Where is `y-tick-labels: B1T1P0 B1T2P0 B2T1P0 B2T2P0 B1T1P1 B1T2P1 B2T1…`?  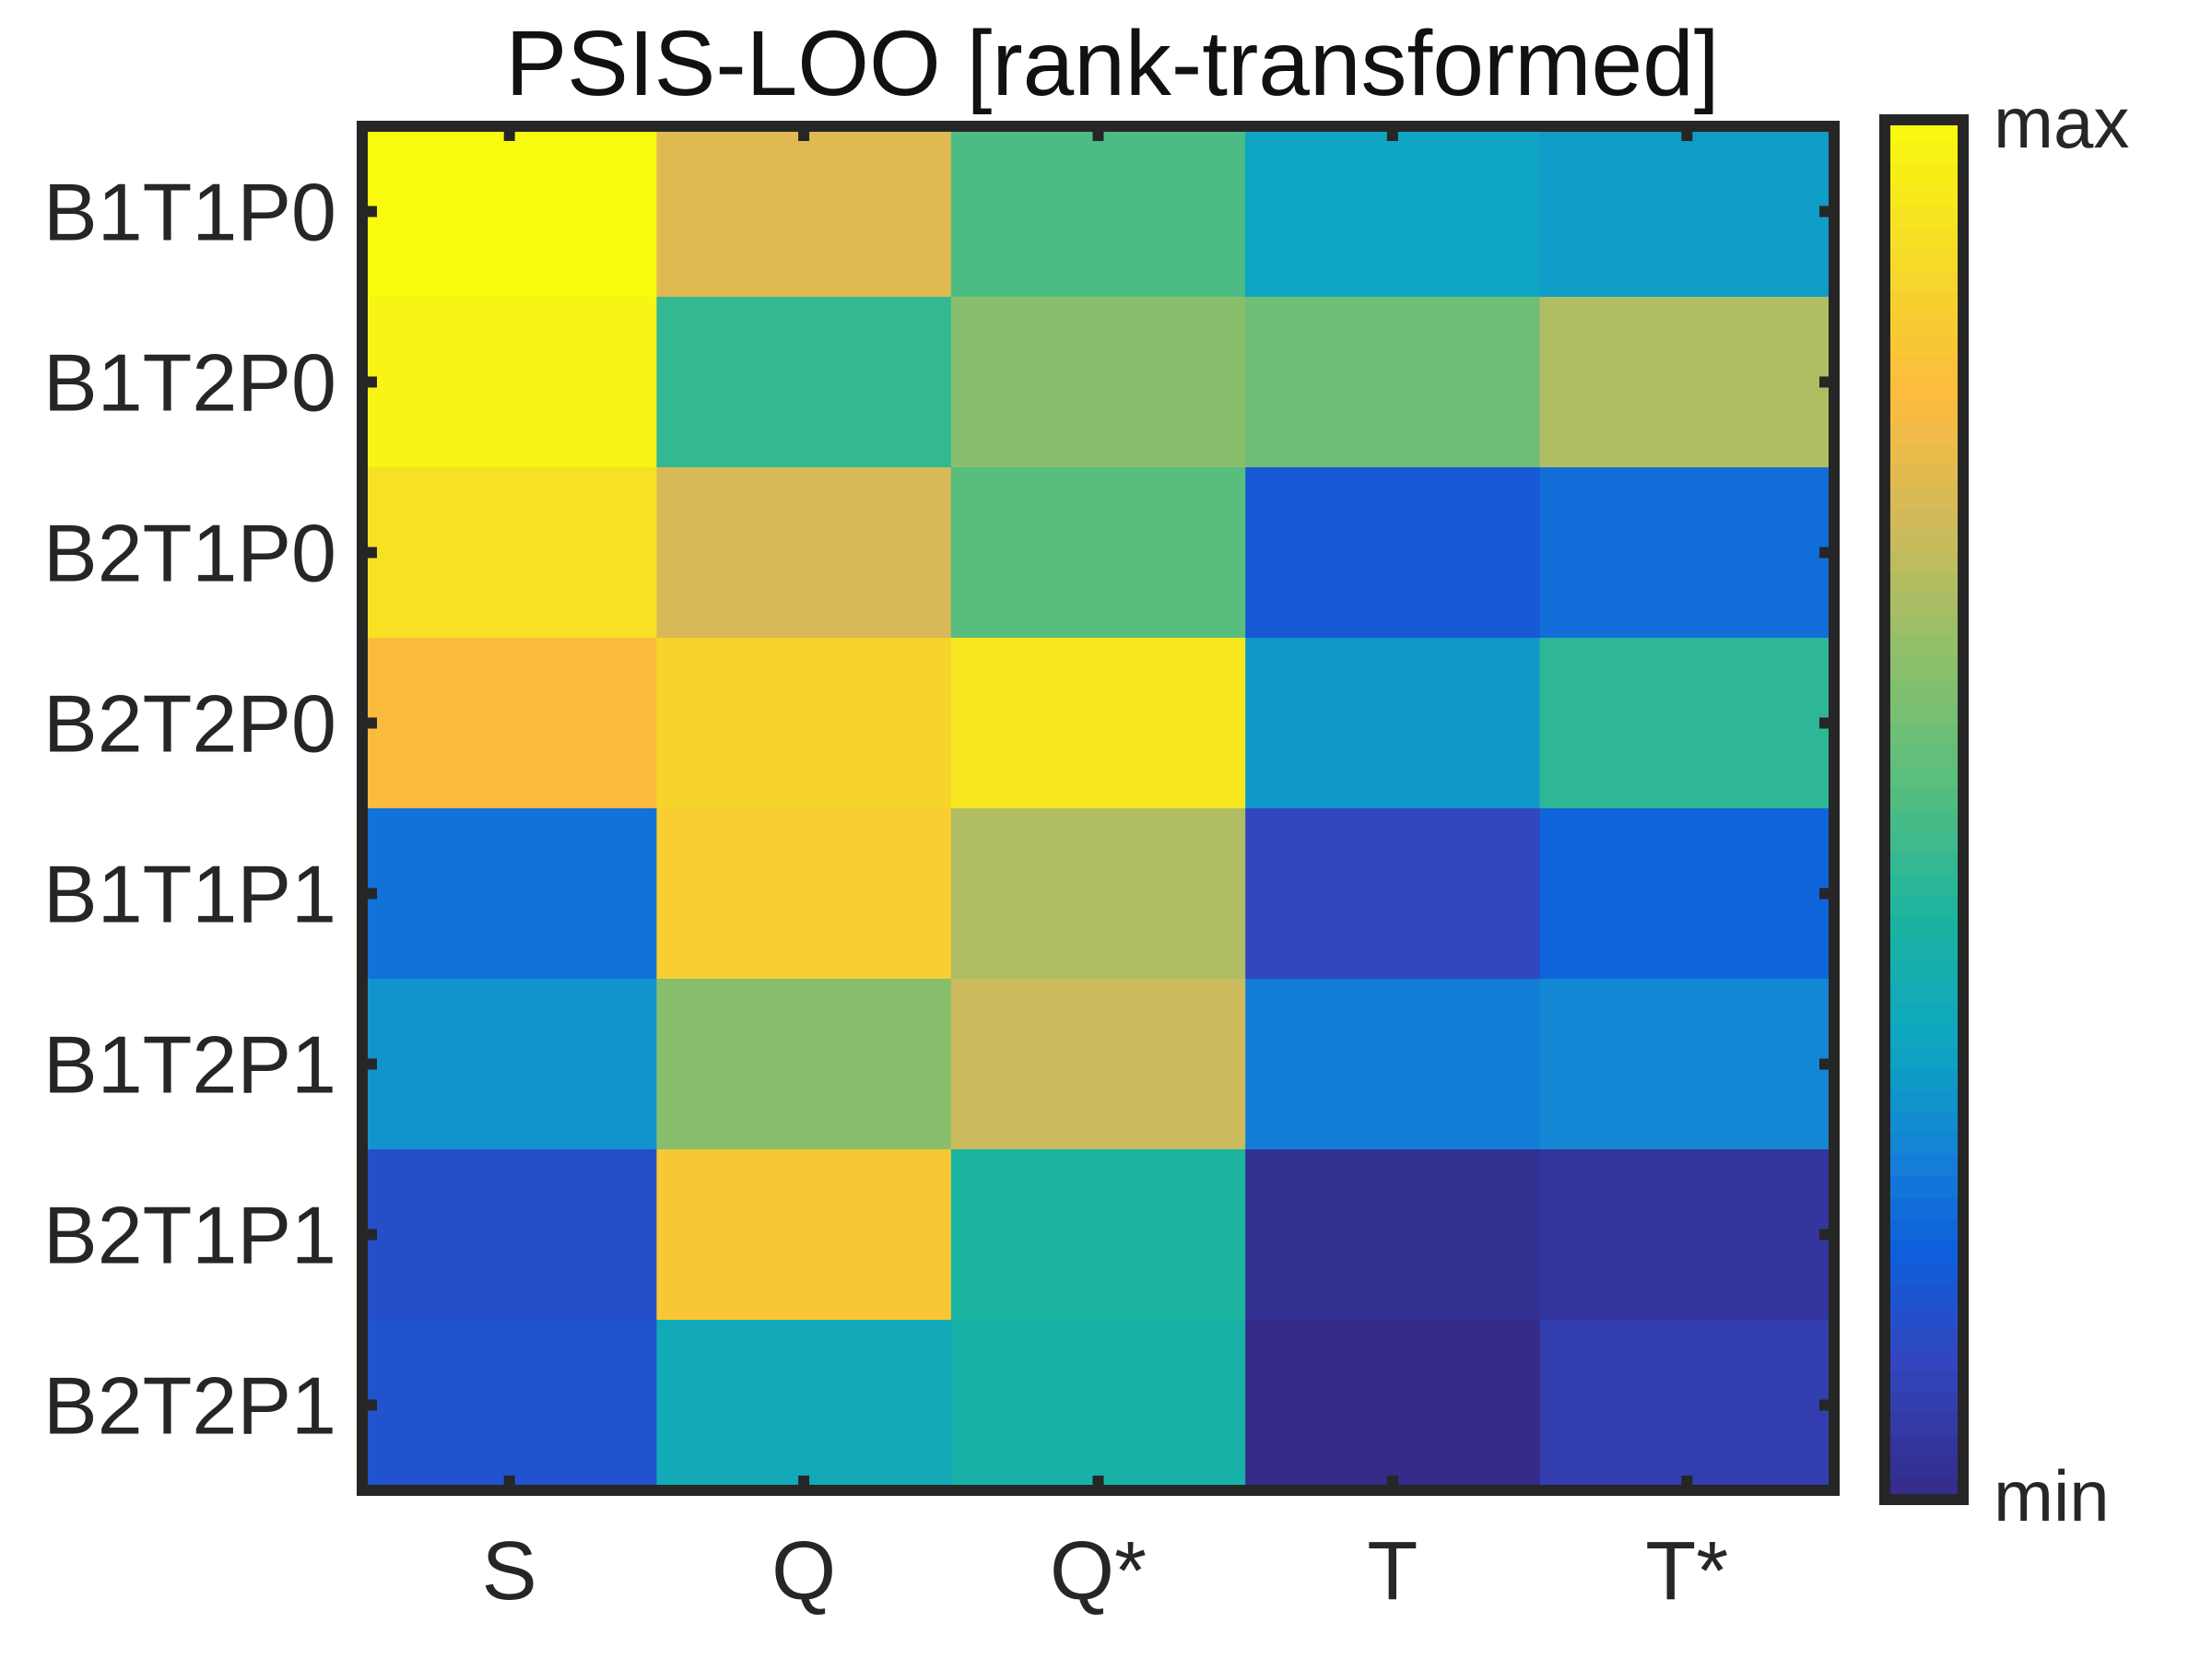 y-tick-labels: B1T1P0 B1T2P0 B2T1P0 B2T2P0 B1T1P1 B1T2P1 B2T1… is located at coordinates (189, 809).